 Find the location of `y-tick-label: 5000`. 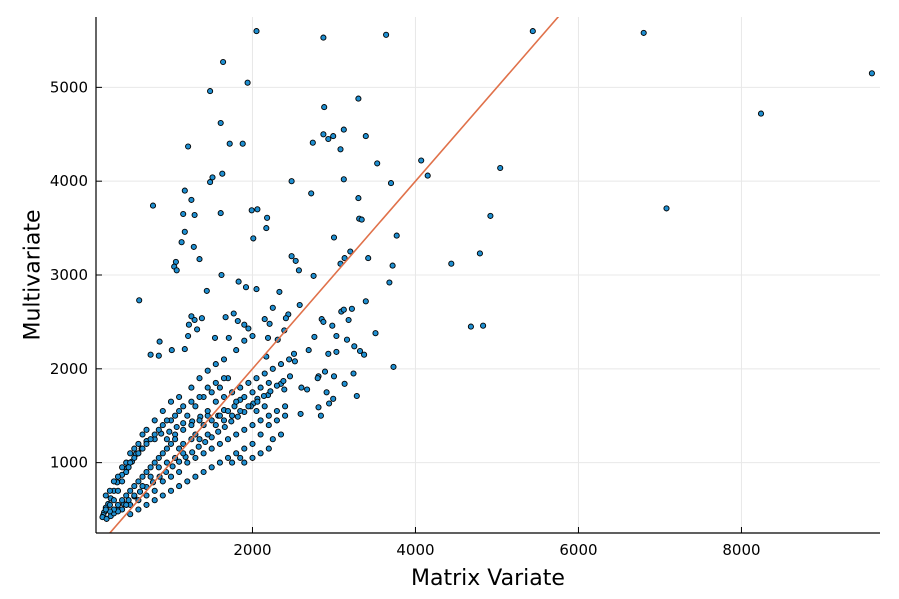

y-tick-label: 5000 is located at coordinates (69, 87).